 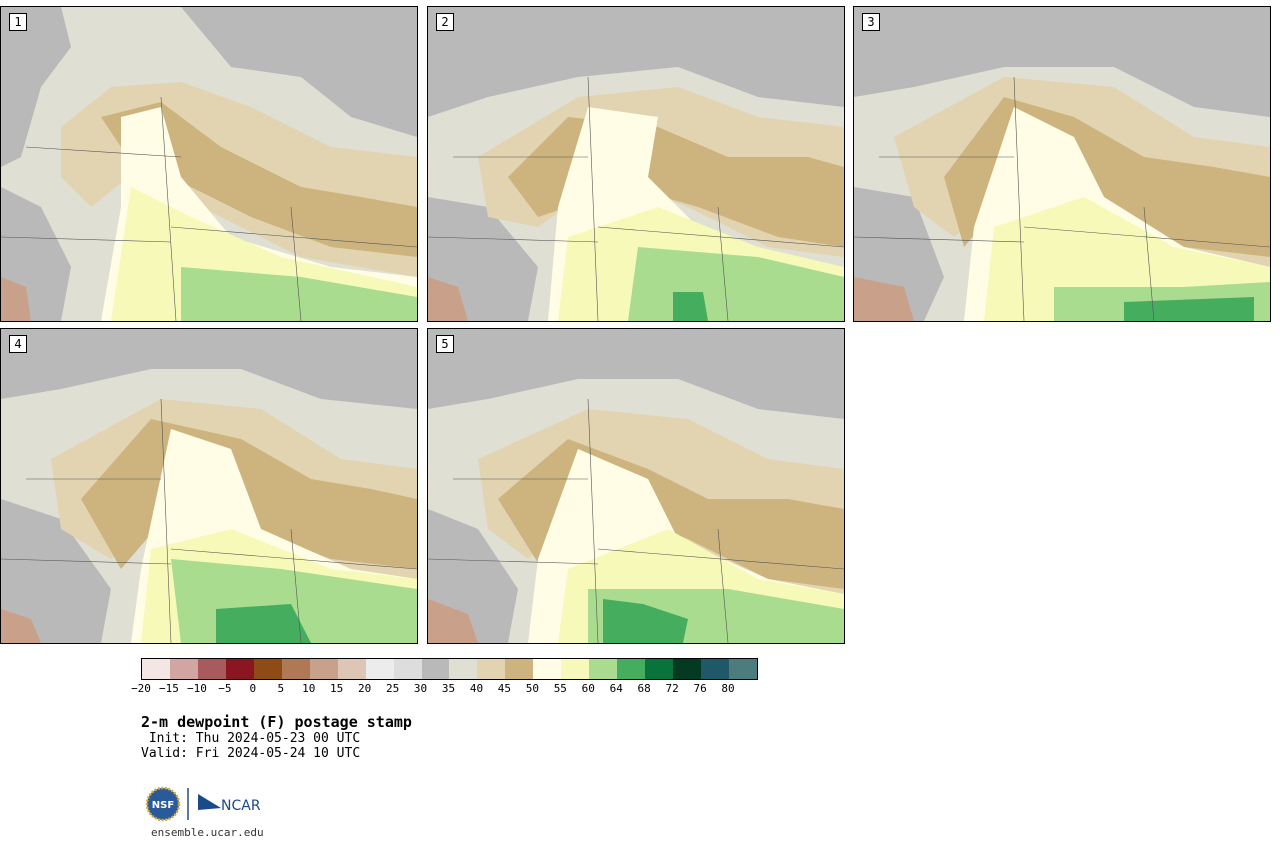 I want to click on colorbar-tick-label: −5, so click(x=225, y=688).